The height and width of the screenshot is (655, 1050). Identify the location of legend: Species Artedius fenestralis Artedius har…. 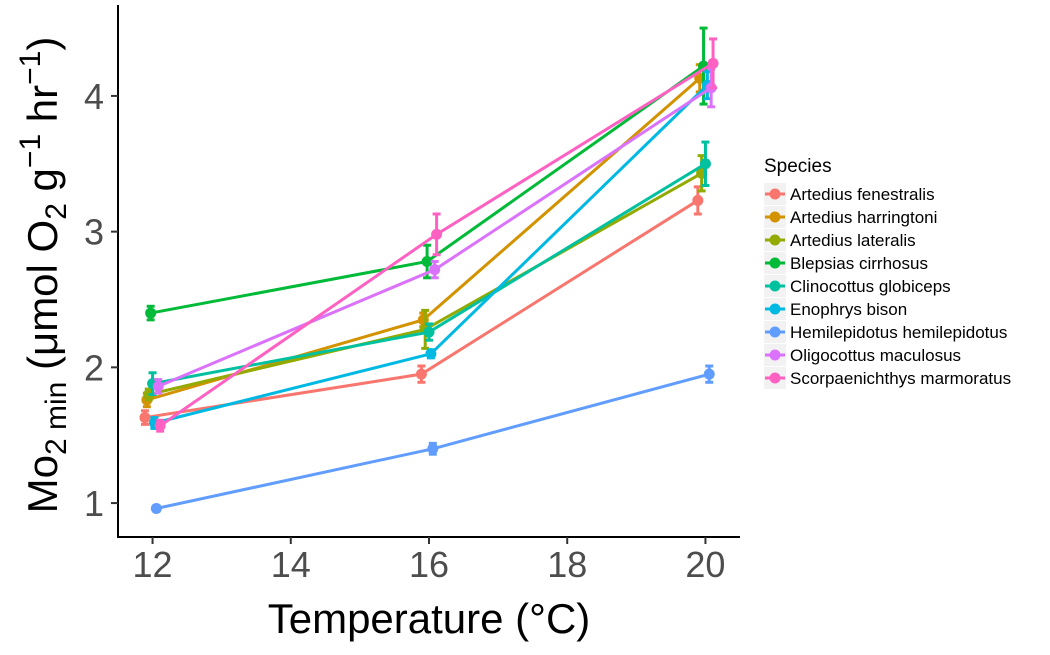
(887, 272).